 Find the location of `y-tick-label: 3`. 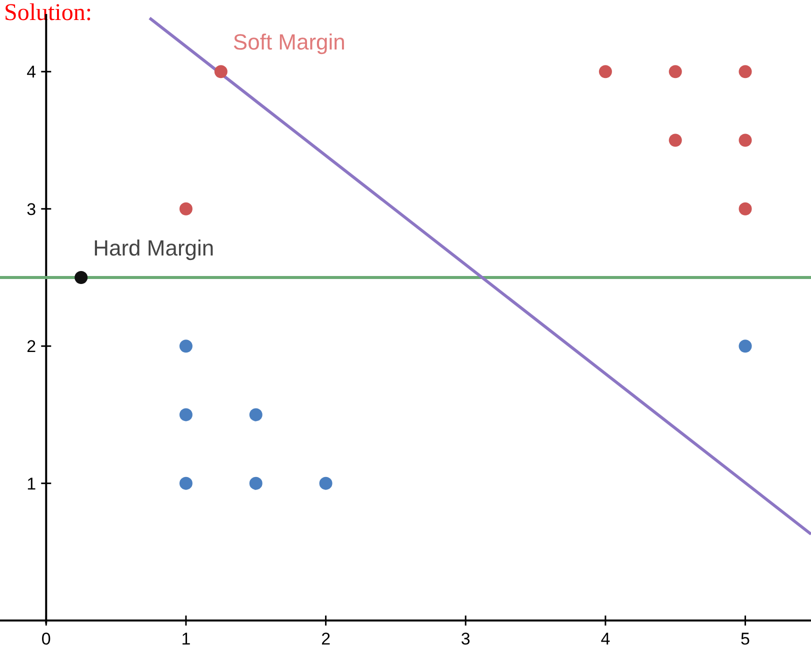

y-tick-label: 3 is located at coordinates (31, 209).